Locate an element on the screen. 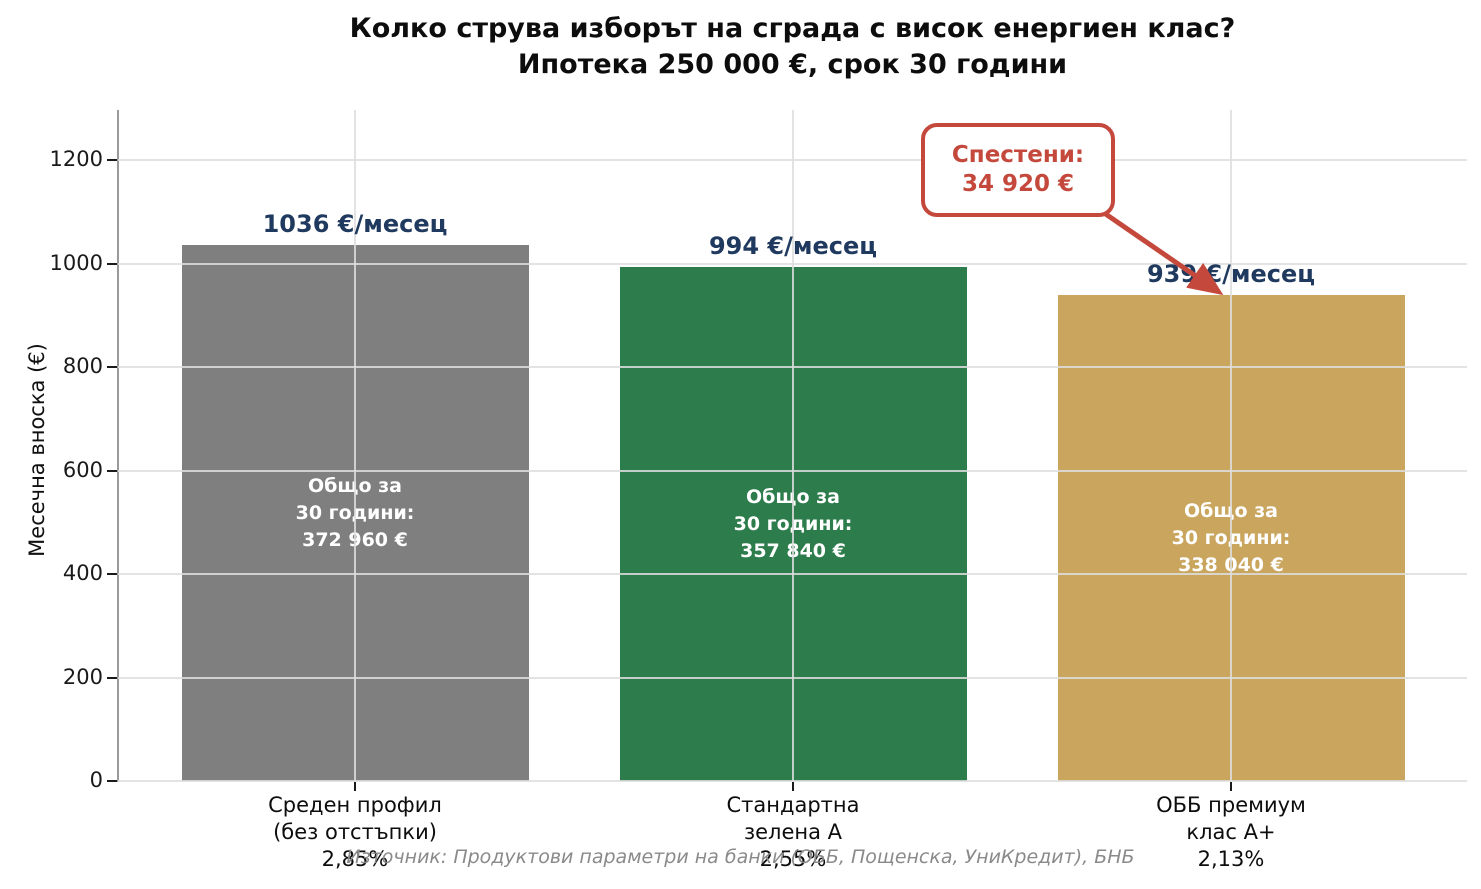  bar-monthly-value-label: 994 €/месец is located at coordinates (793, 246).